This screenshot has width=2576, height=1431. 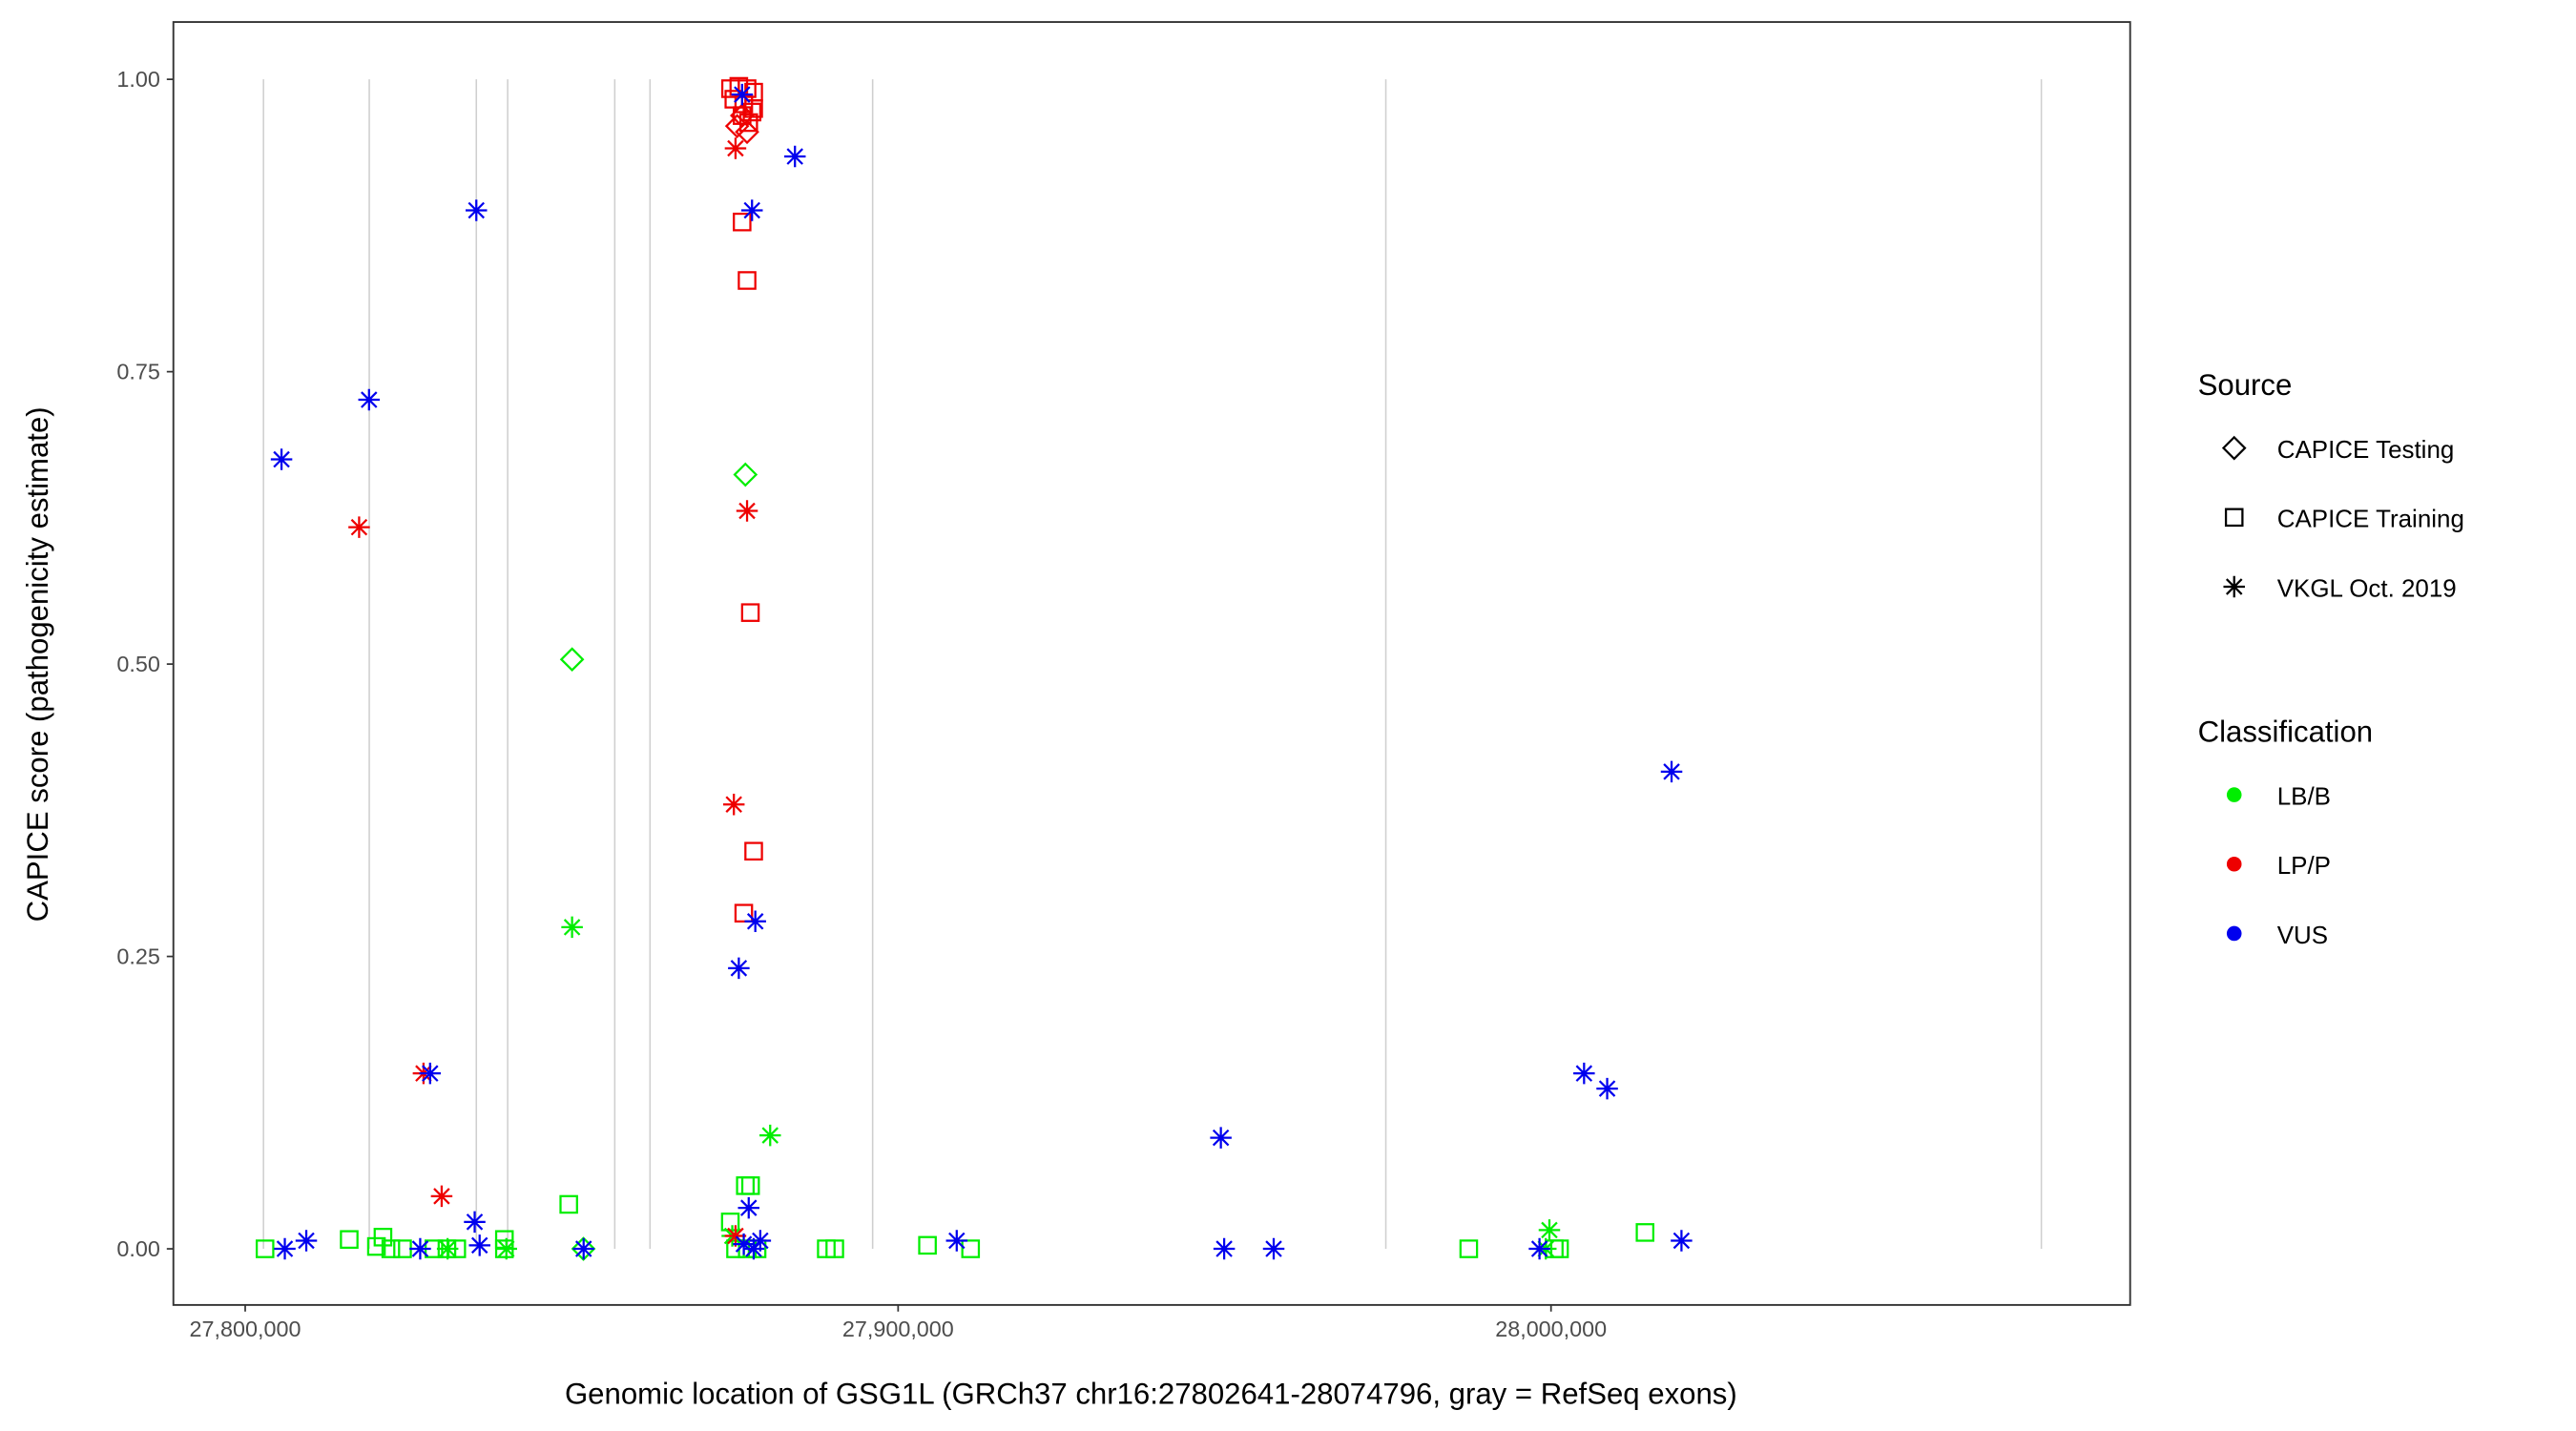 I want to click on legend-class-label: LP/P, so click(x=2304, y=865).